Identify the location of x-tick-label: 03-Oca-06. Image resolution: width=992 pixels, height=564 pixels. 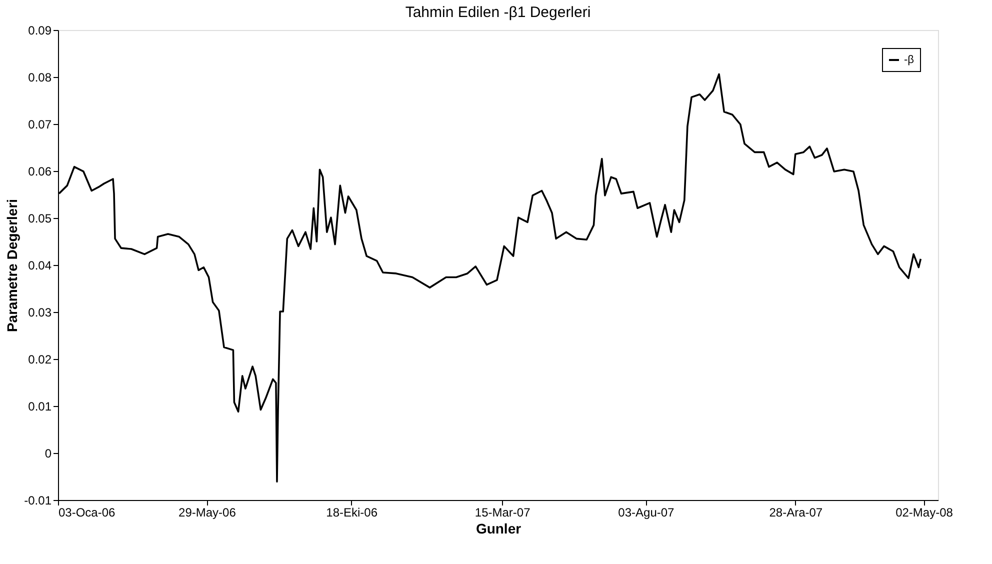
(87, 513).